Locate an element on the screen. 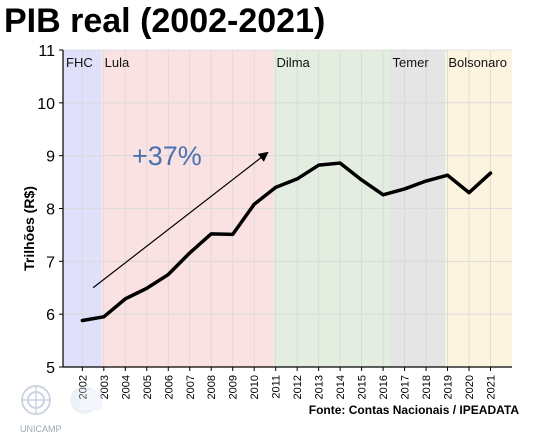 Image resolution: width=549 pixels, height=448 pixels. x-tick-label-0: 2002 is located at coordinates (83, 387).